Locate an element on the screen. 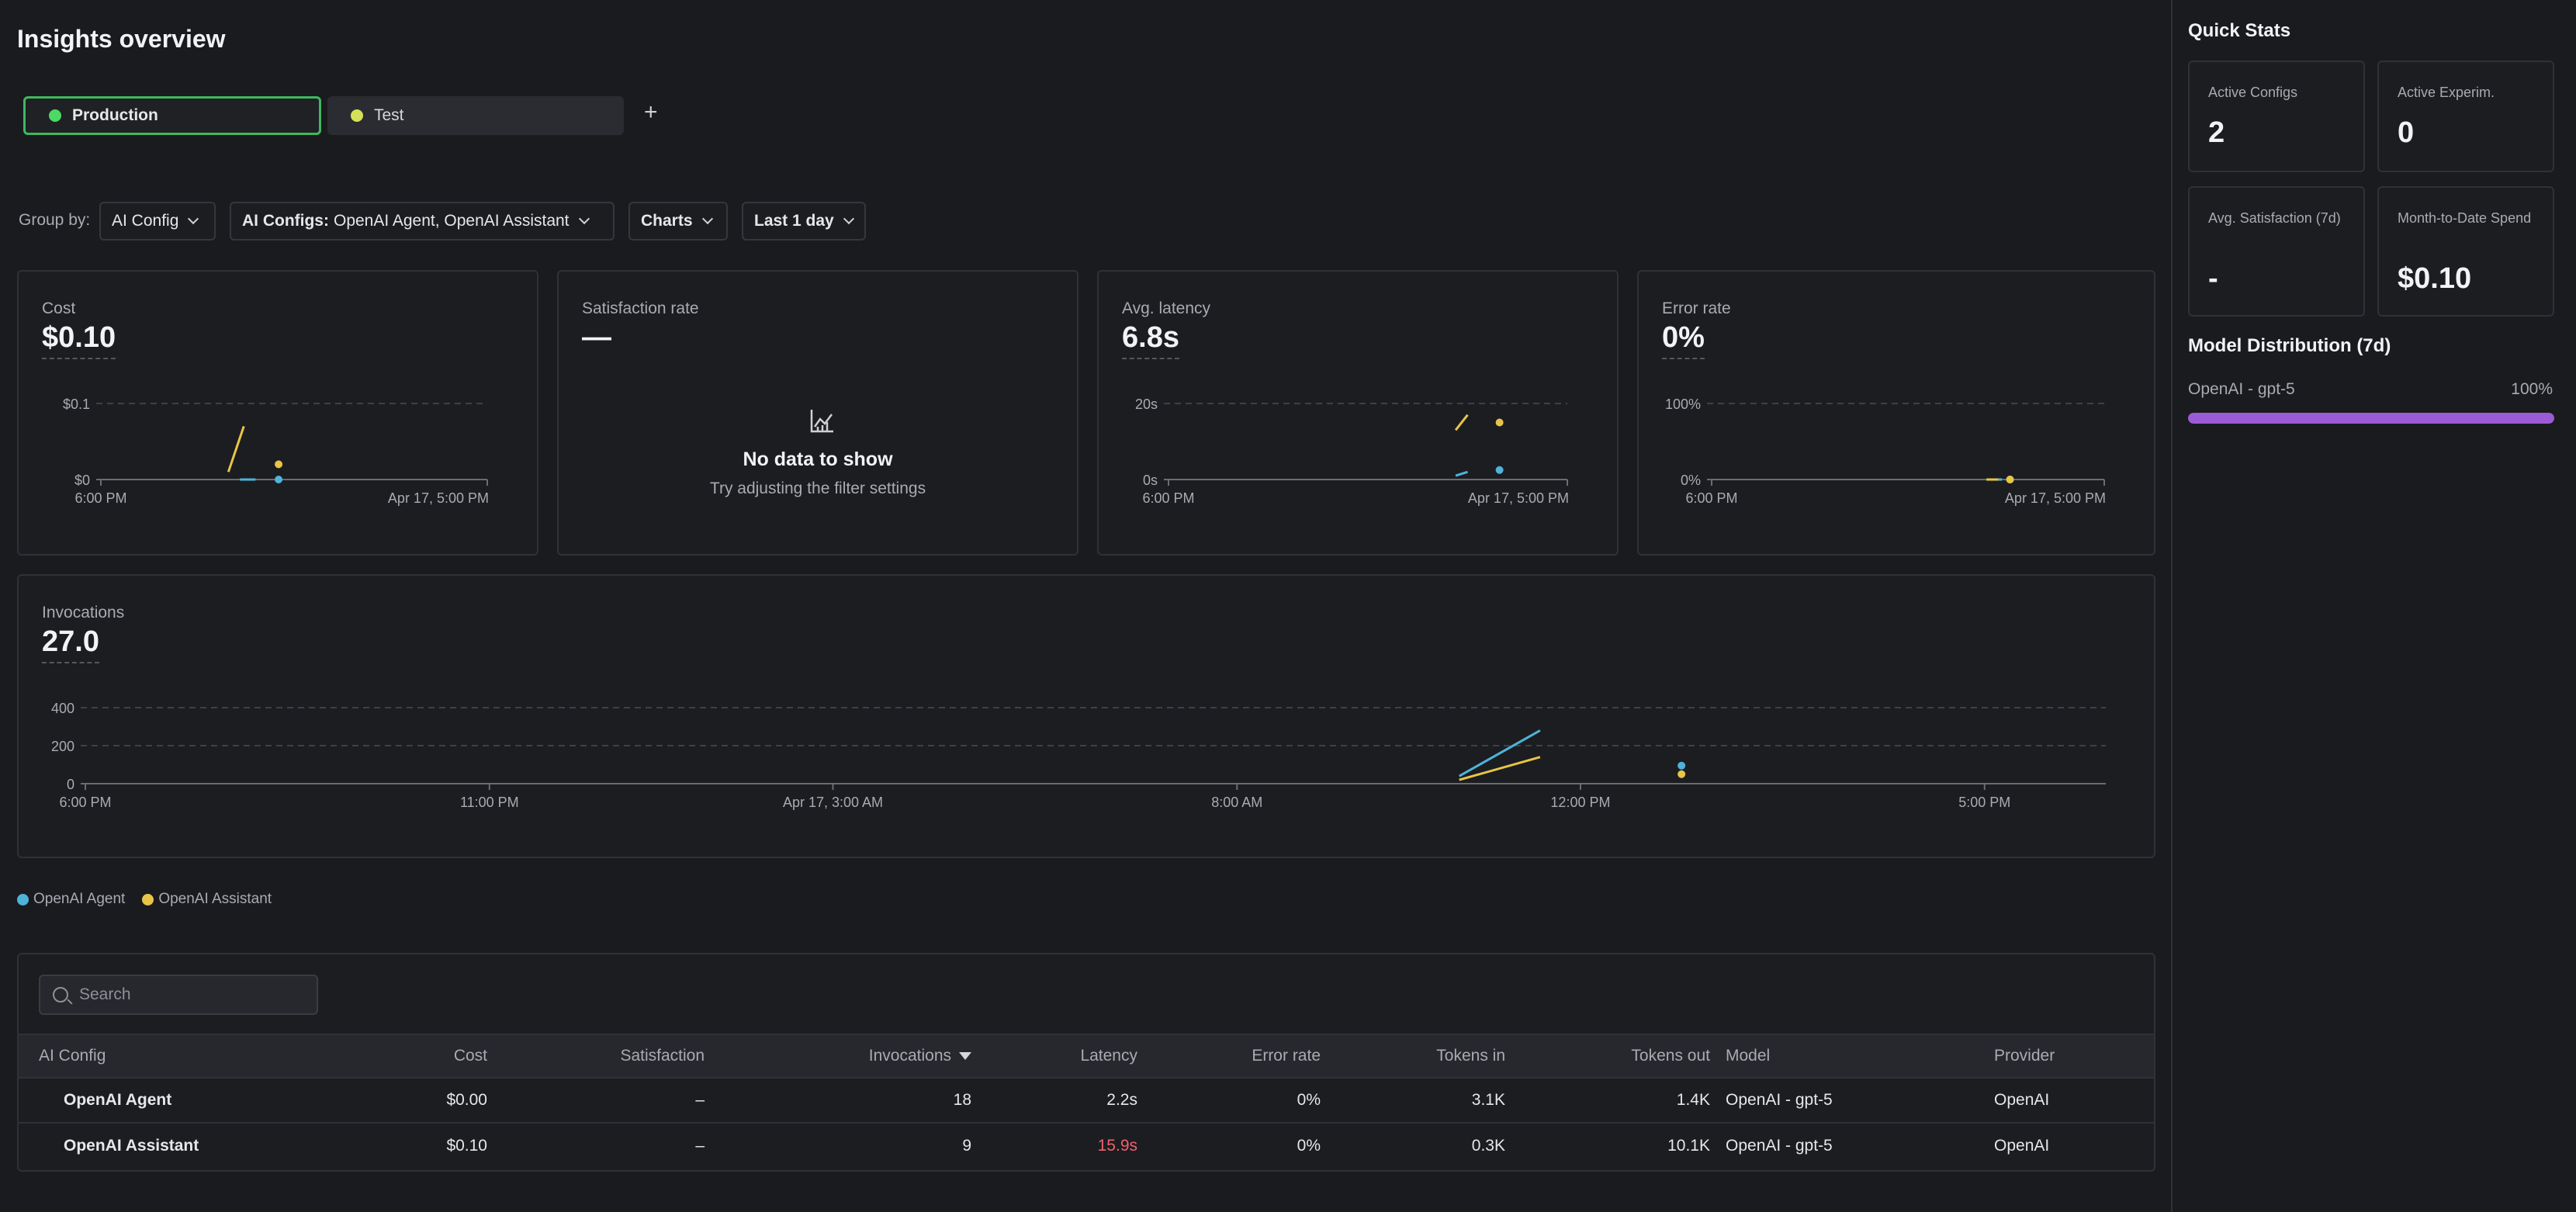 The image size is (2576, 1212). ai-configs-label: AI Configs: is located at coordinates (285, 221).